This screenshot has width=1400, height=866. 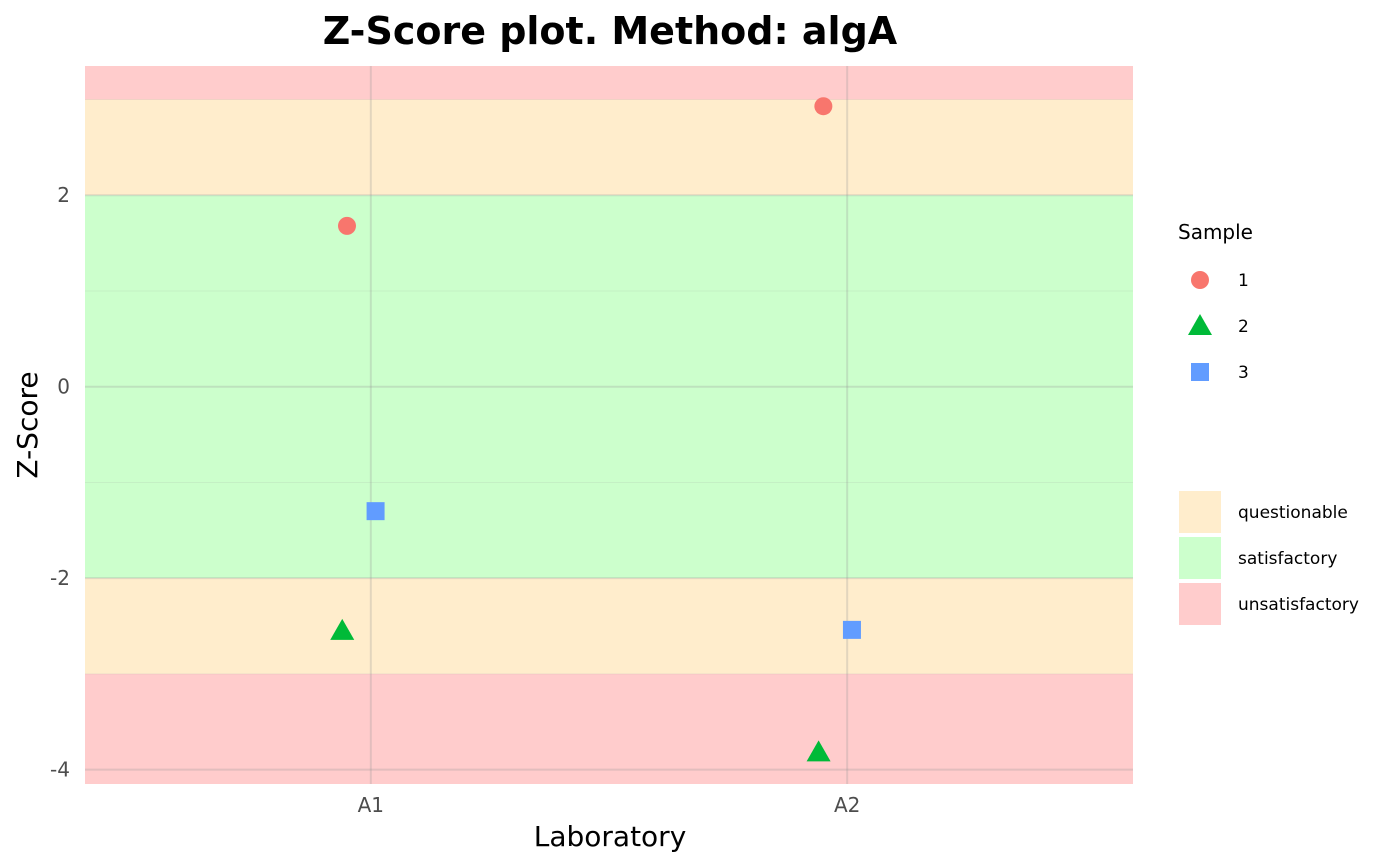 What do you see at coordinates (63, 387) in the screenshot?
I see `y-tick-label: 0` at bounding box center [63, 387].